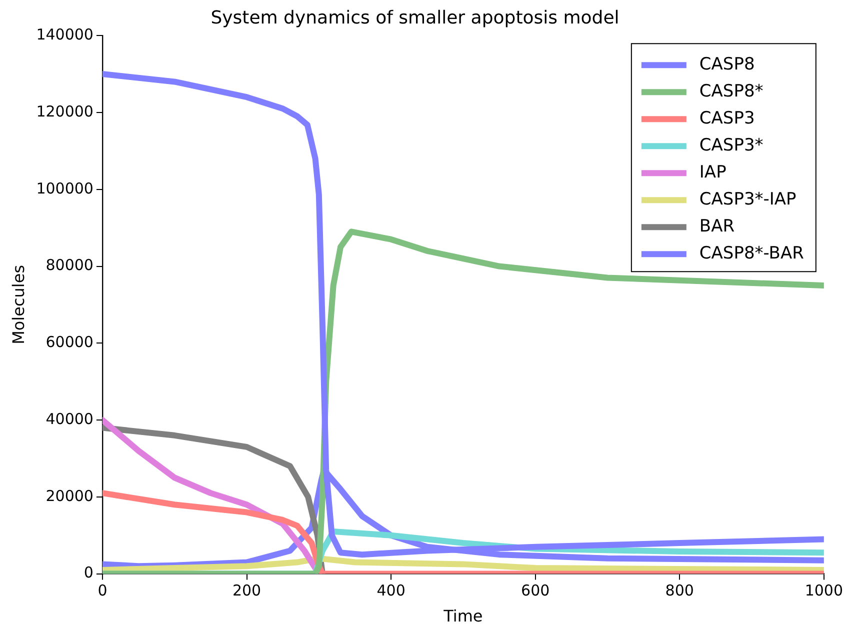 This screenshot has height=635, width=846. Describe the element at coordinates (727, 118) in the screenshot. I see `legend-label: CASP3` at that location.